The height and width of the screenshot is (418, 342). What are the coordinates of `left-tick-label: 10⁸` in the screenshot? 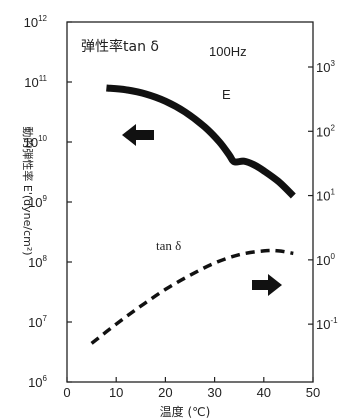 It's located at (37, 262).